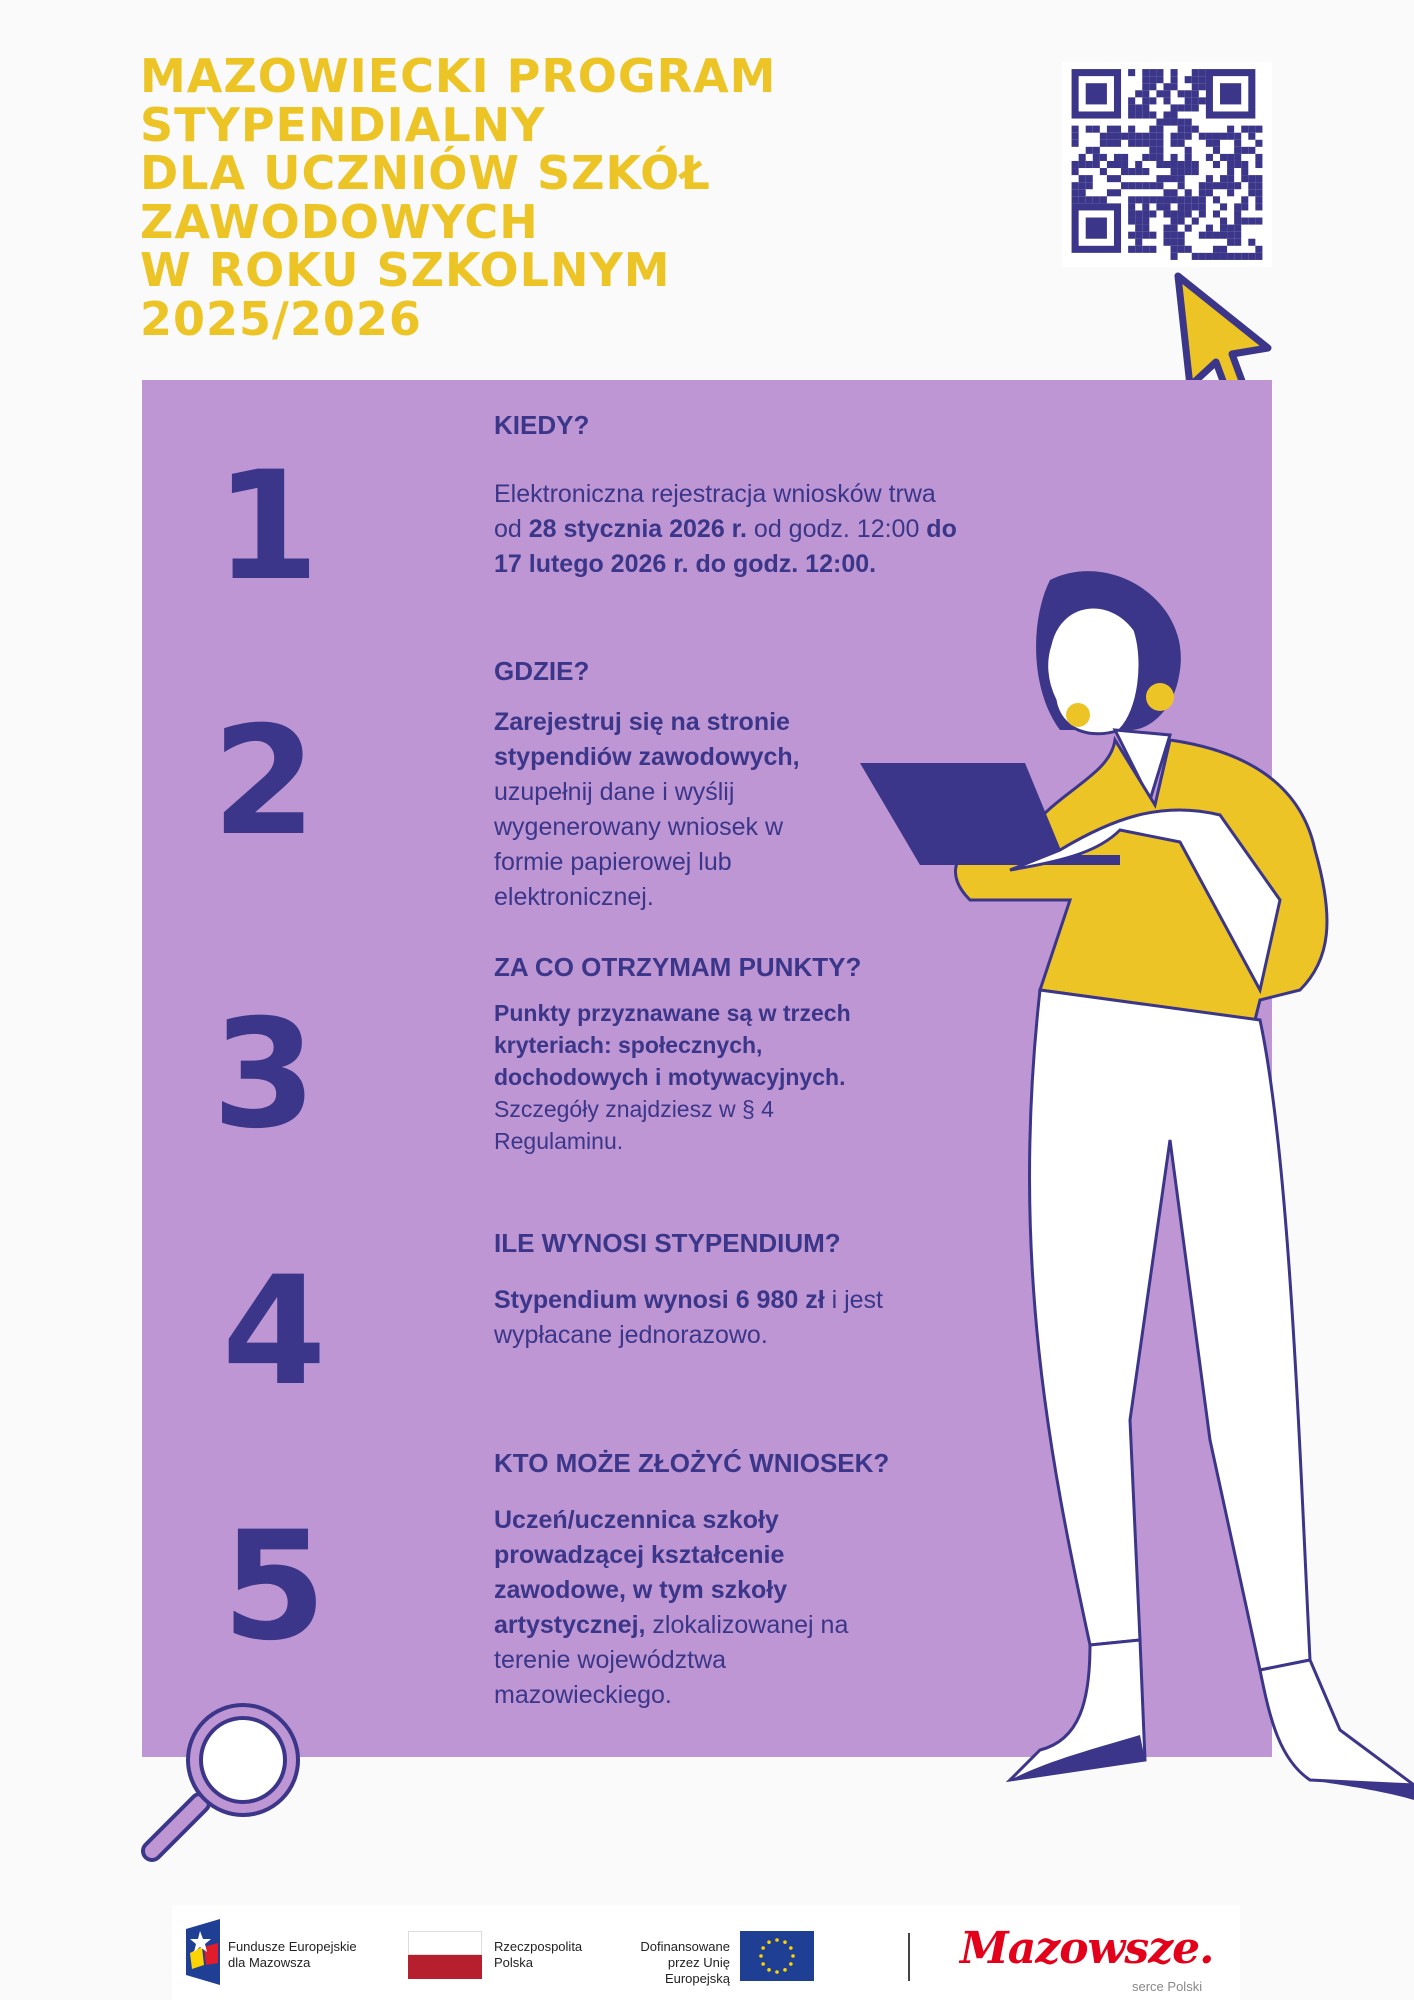 This screenshot has height=2000, width=1414. I want to click on body-text: od godz. 12:00, so click(836, 529).